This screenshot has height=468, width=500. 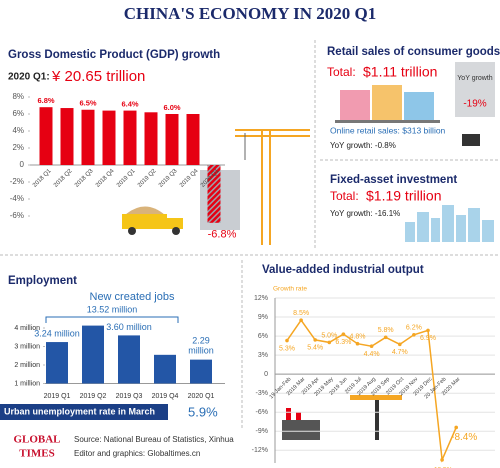 I want to click on value-label: -8.4%, so click(x=464, y=437).